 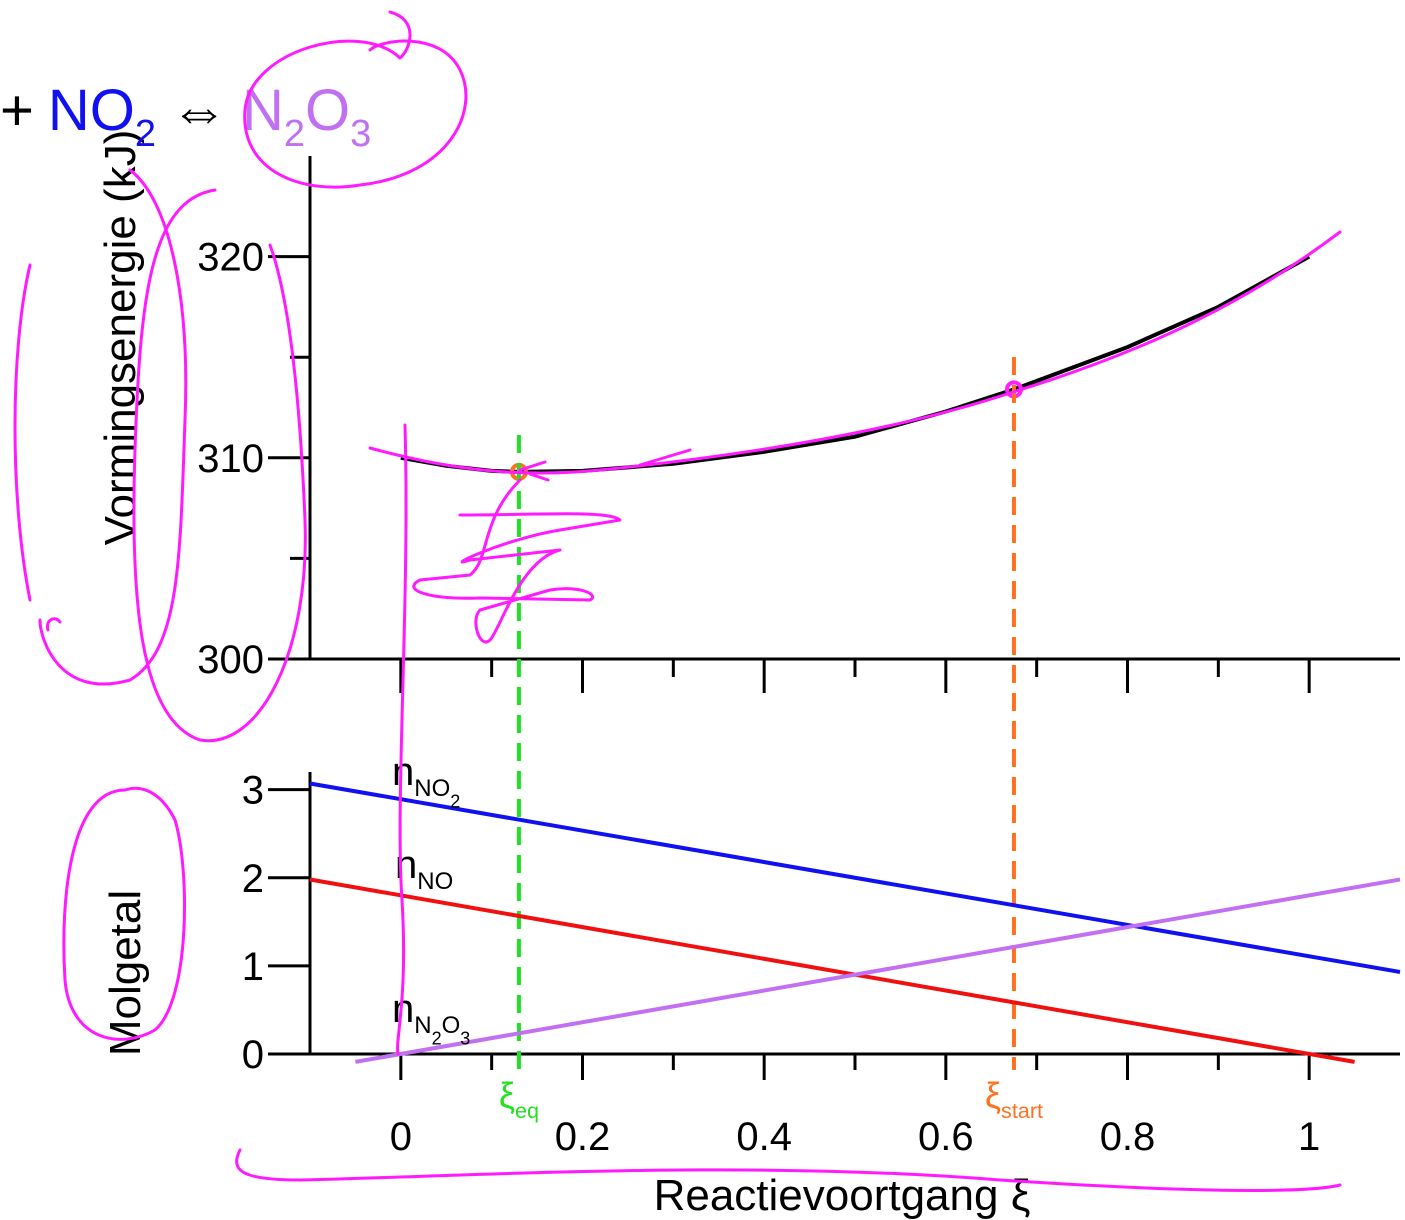 I want to click on y-axis-label: Vormingsenergie (kJ), so click(x=120, y=338).